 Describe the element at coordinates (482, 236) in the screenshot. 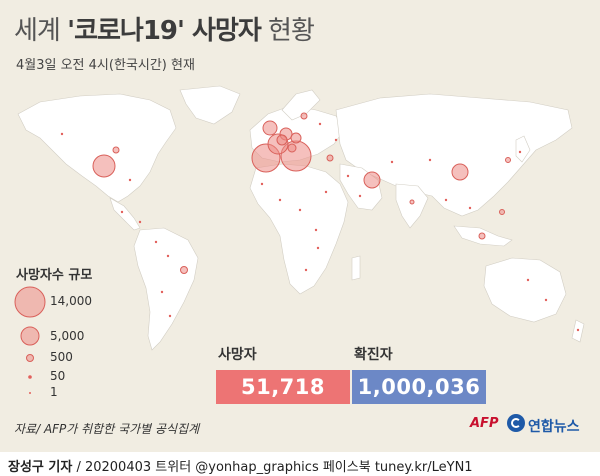

I see `indonesia-bubble` at that location.